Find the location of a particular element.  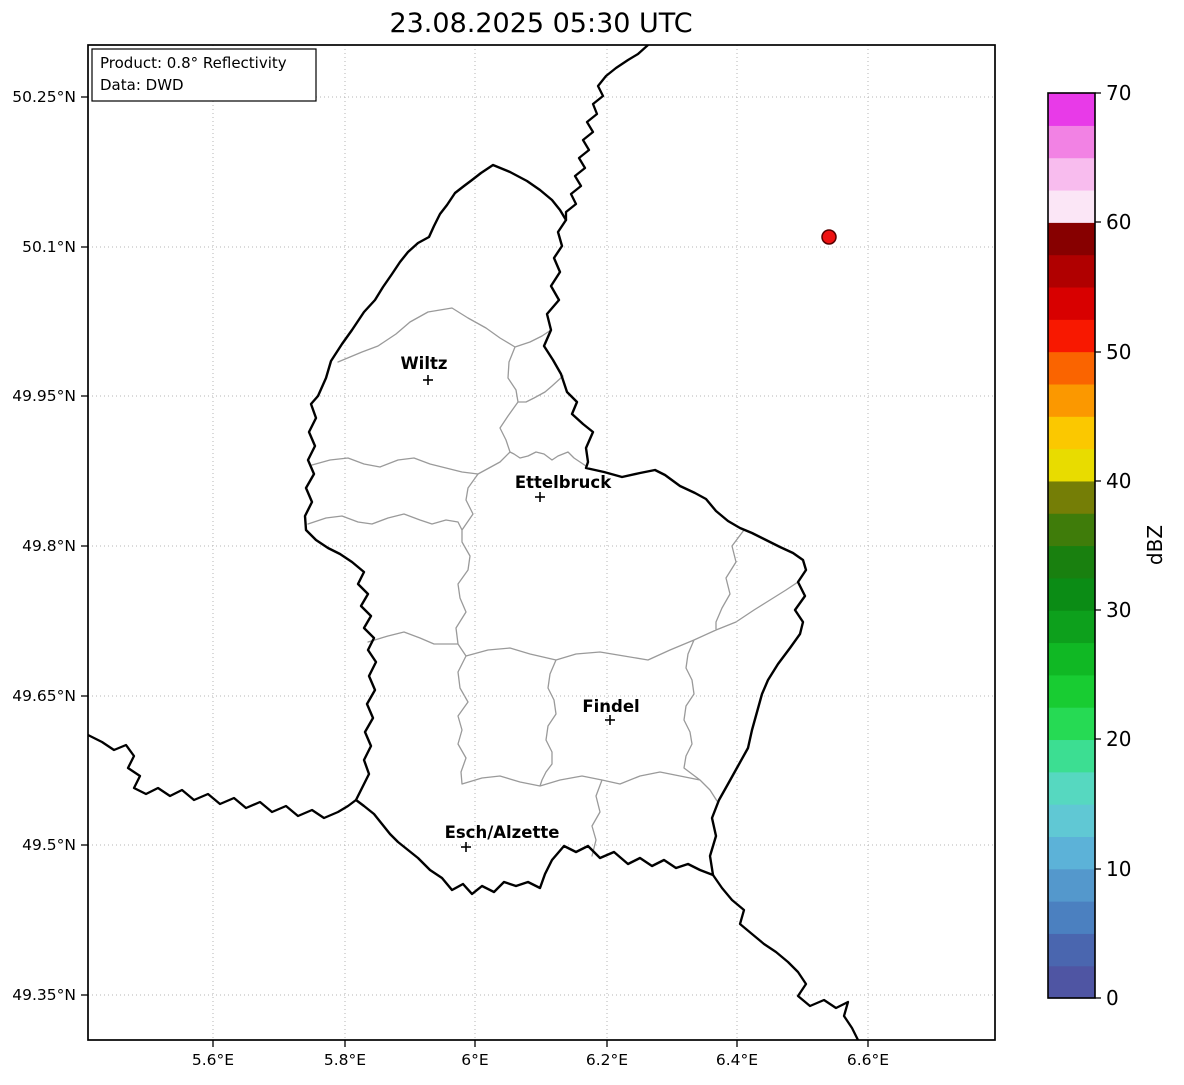

colorbar-tick-label: 0 is located at coordinates (1112, 998).